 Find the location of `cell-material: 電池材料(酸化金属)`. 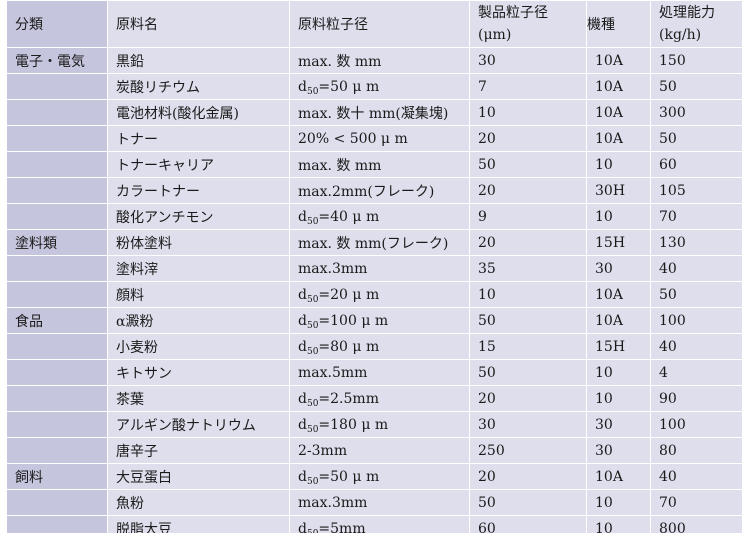

cell-material: 電池材料(酸化金属) is located at coordinates (198, 112).